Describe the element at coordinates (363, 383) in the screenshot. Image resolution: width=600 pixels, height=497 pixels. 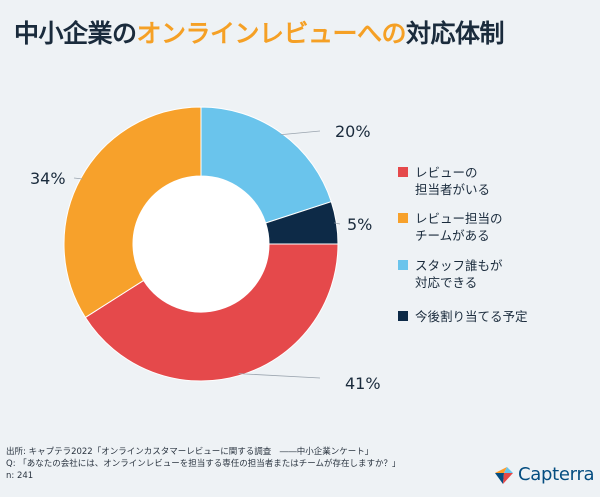
I see `data-label-2: 41%` at that location.